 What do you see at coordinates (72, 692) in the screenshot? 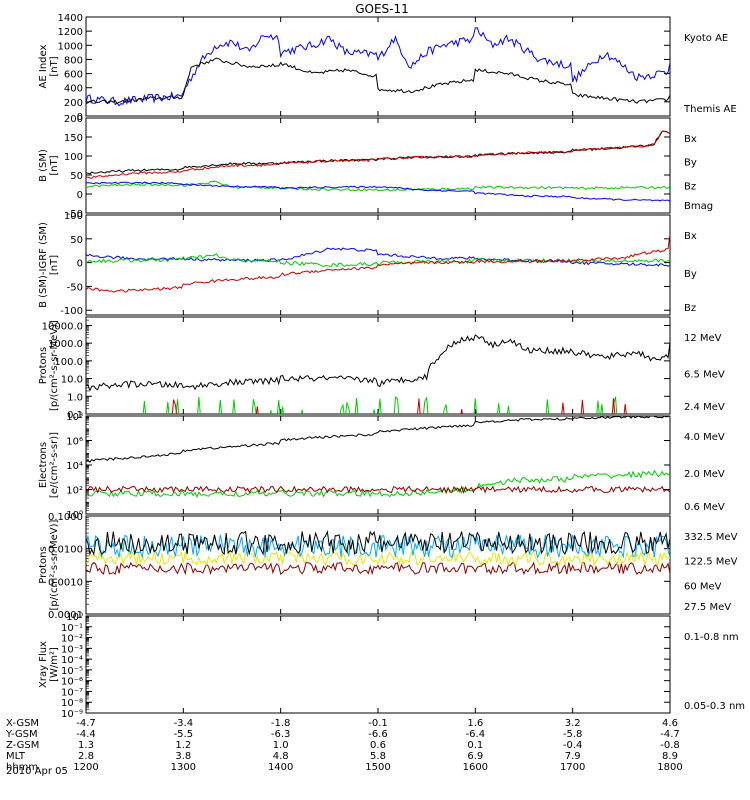
I see `y-tick-label: 10⁻⁷` at bounding box center [72, 692].